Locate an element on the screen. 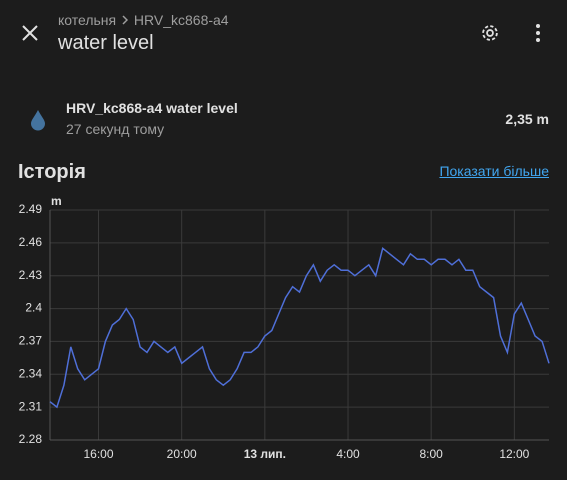 The image size is (567, 480). y-tick-label: 2.4 is located at coordinates (33, 308).